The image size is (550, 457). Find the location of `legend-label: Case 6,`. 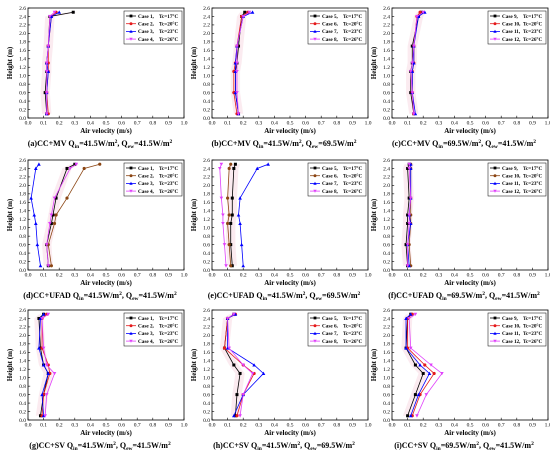

legend-label: Case 6, is located at coordinates (330, 177).